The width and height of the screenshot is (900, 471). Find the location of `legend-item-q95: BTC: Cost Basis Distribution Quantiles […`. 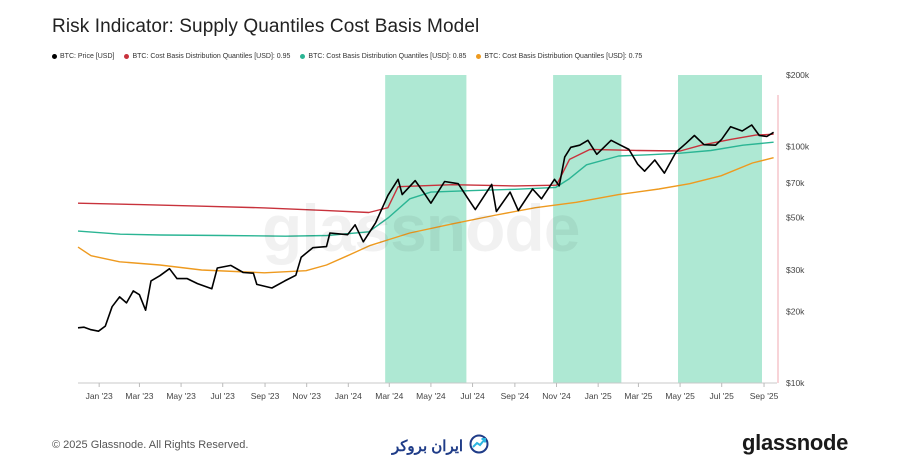

legend-item-q95: BTC: Cost Basis Distribution Quantiles [… is located at coordinates (207, 56).